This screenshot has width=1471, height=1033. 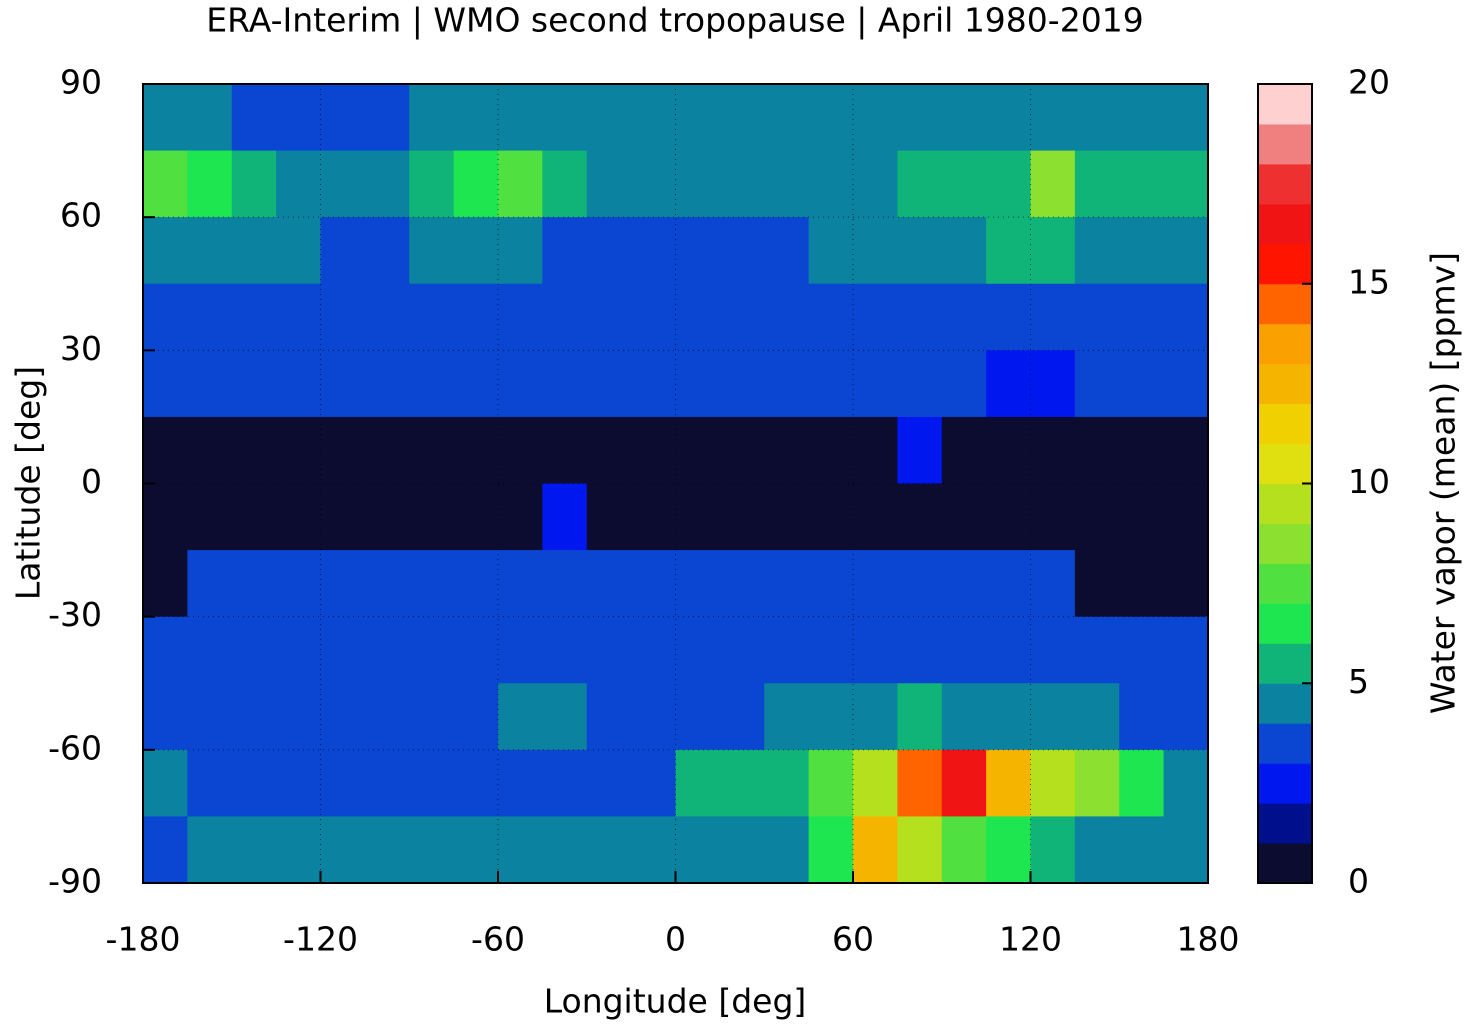 What do you see at coordinates (81, 348) in the screenshot?
I see `y-tick-label: 30` at bounding box center [81, 348].